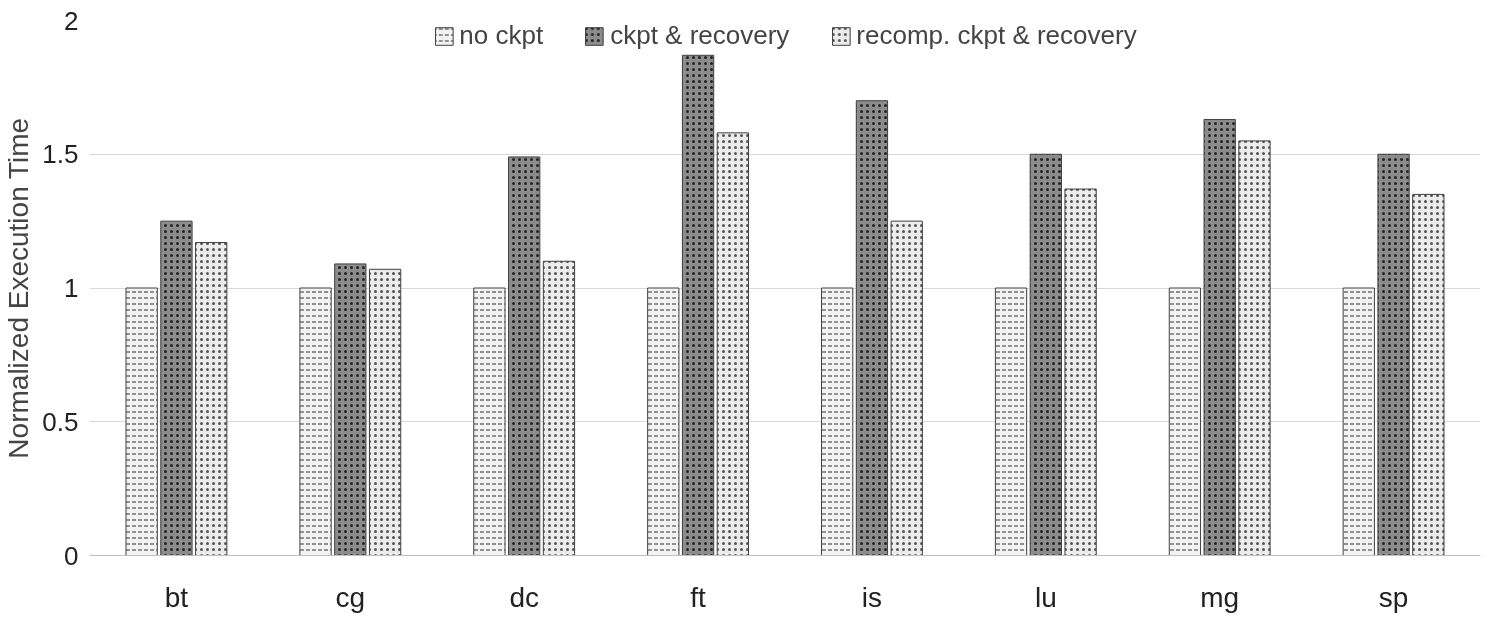 The width and height of the screenshot is (1508, 623). What do you see at coordinates (71, 288) in the screenshot?
I see `y-tick-label: 1` at bounding box center [71, 288].